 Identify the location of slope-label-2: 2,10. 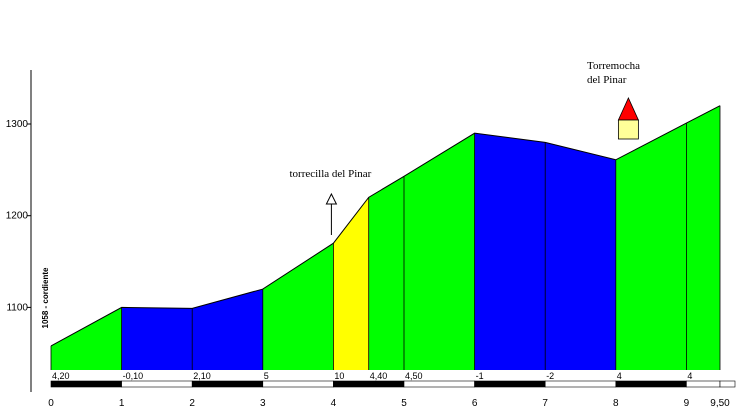
(202, 376).